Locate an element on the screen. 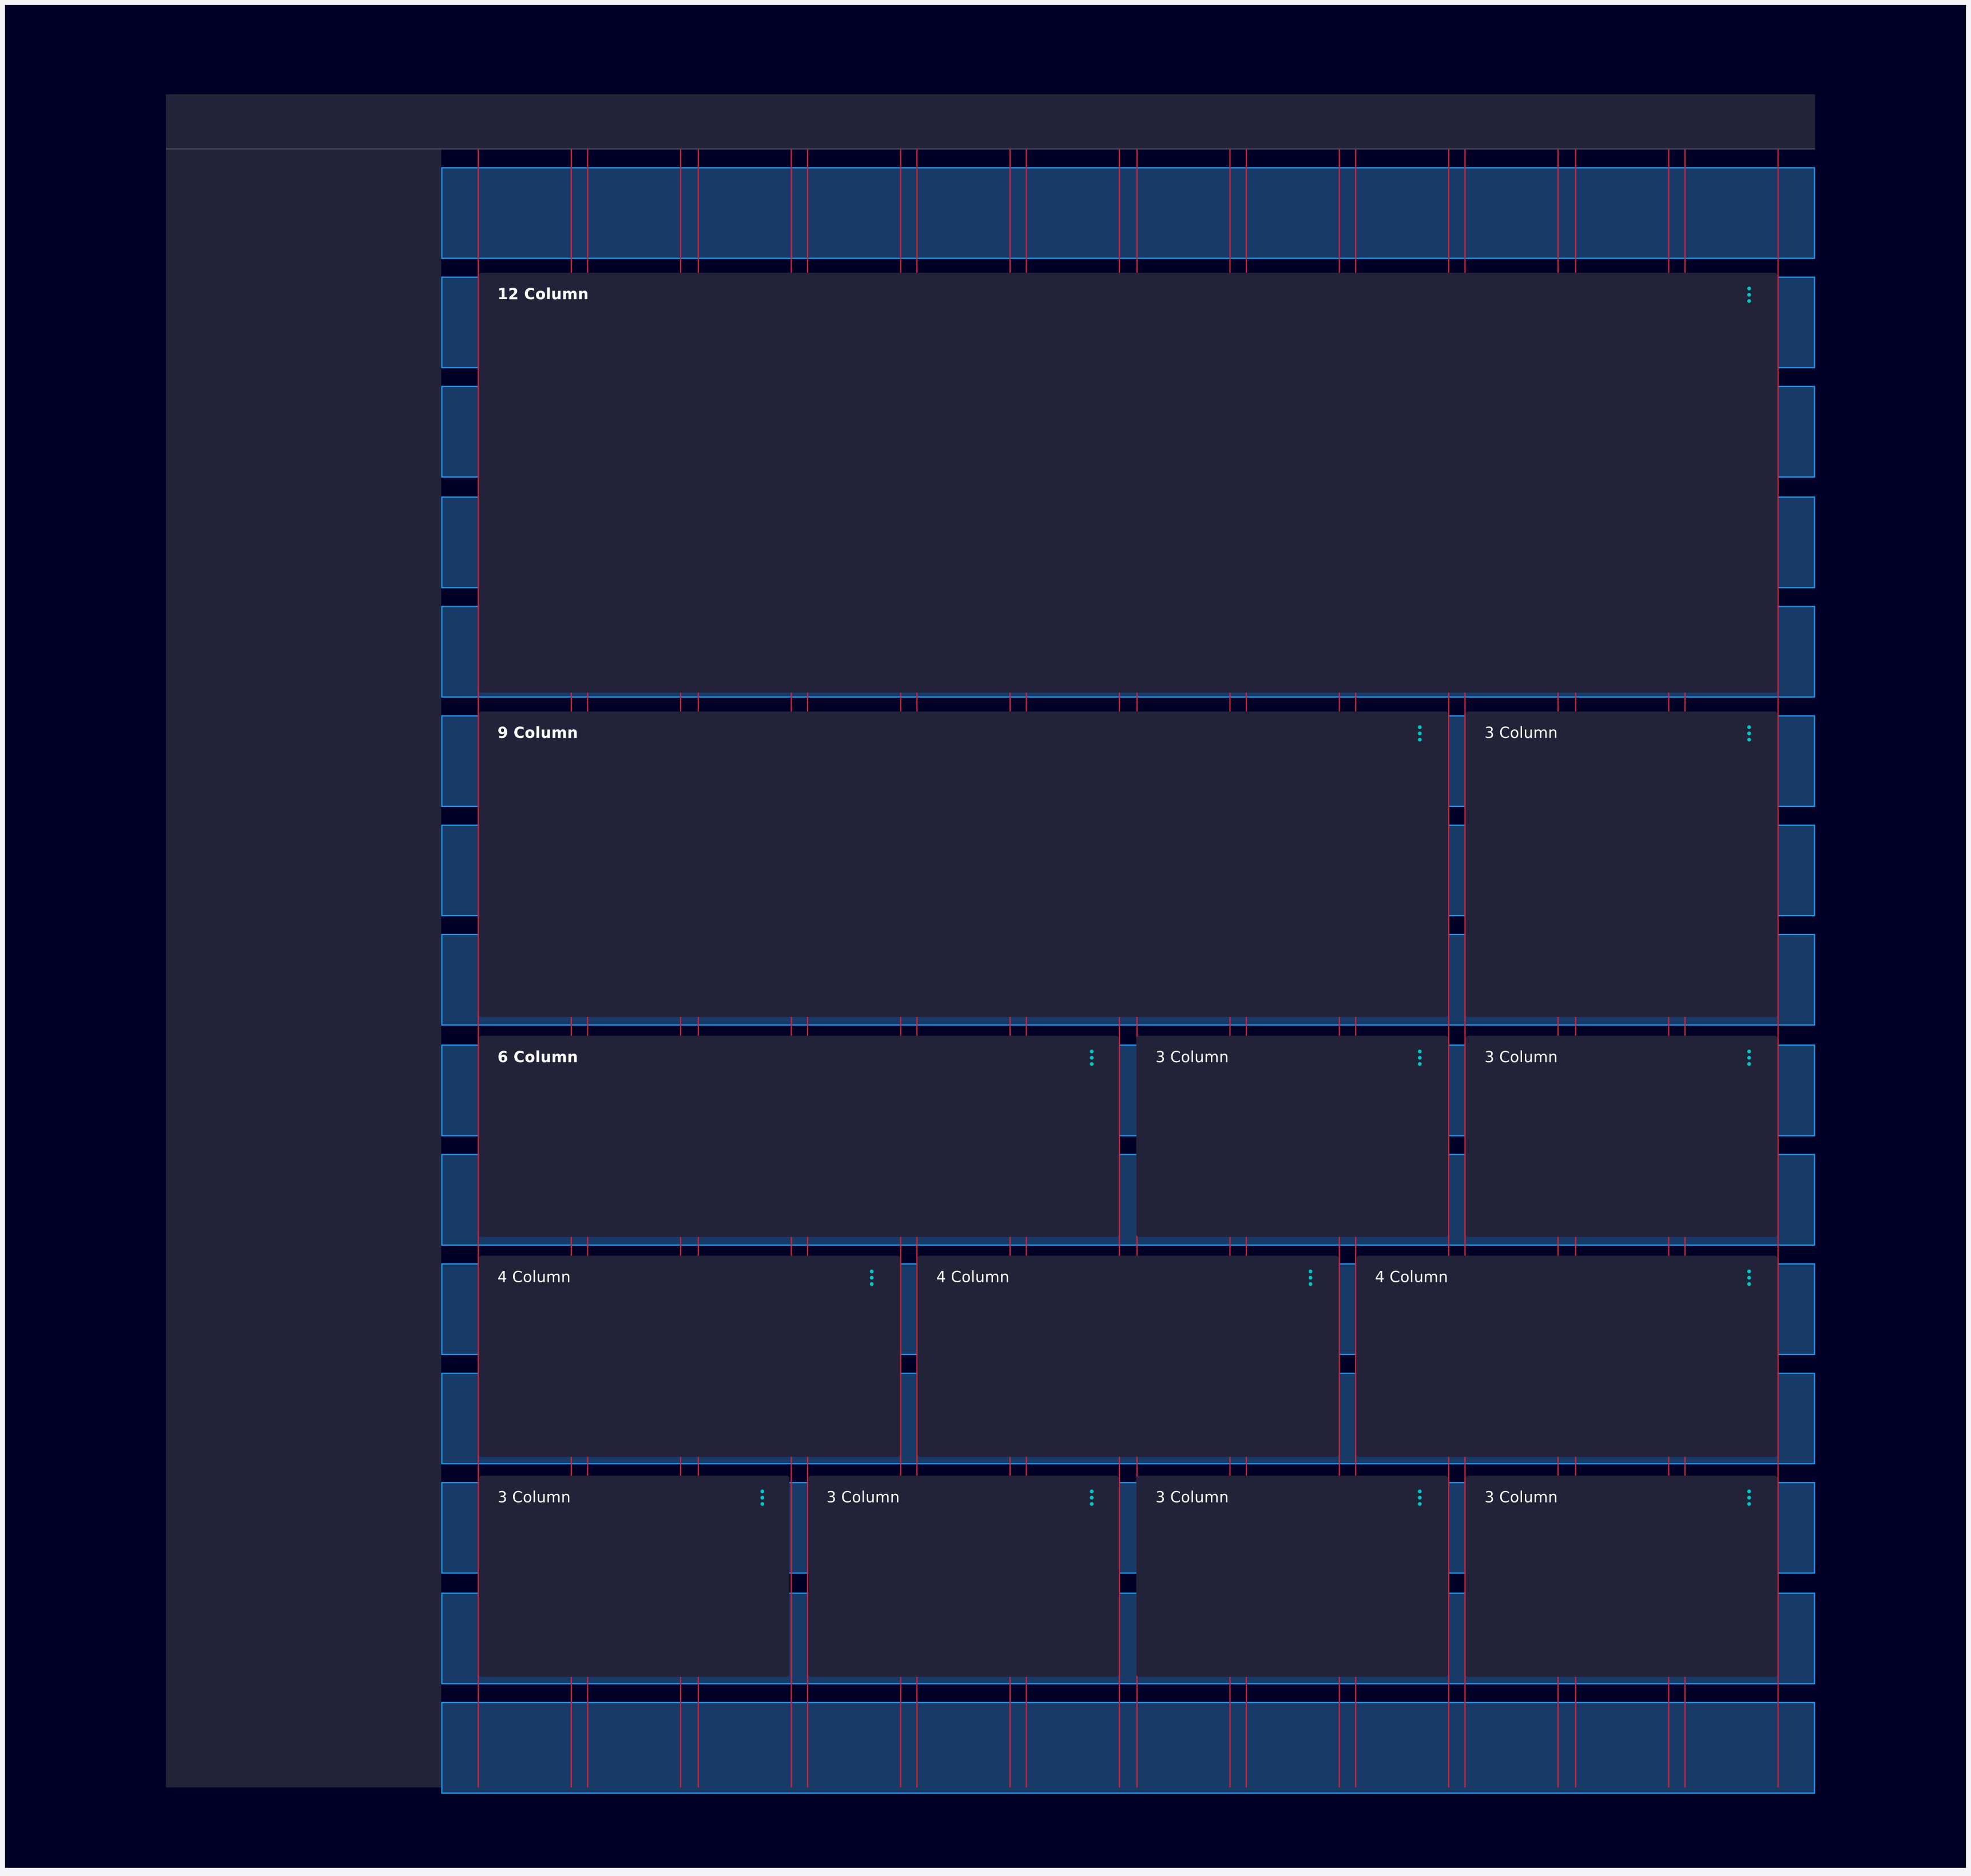 This screenshot has width=1971, height=1876. sidebar is located at coordinates (304, 968).